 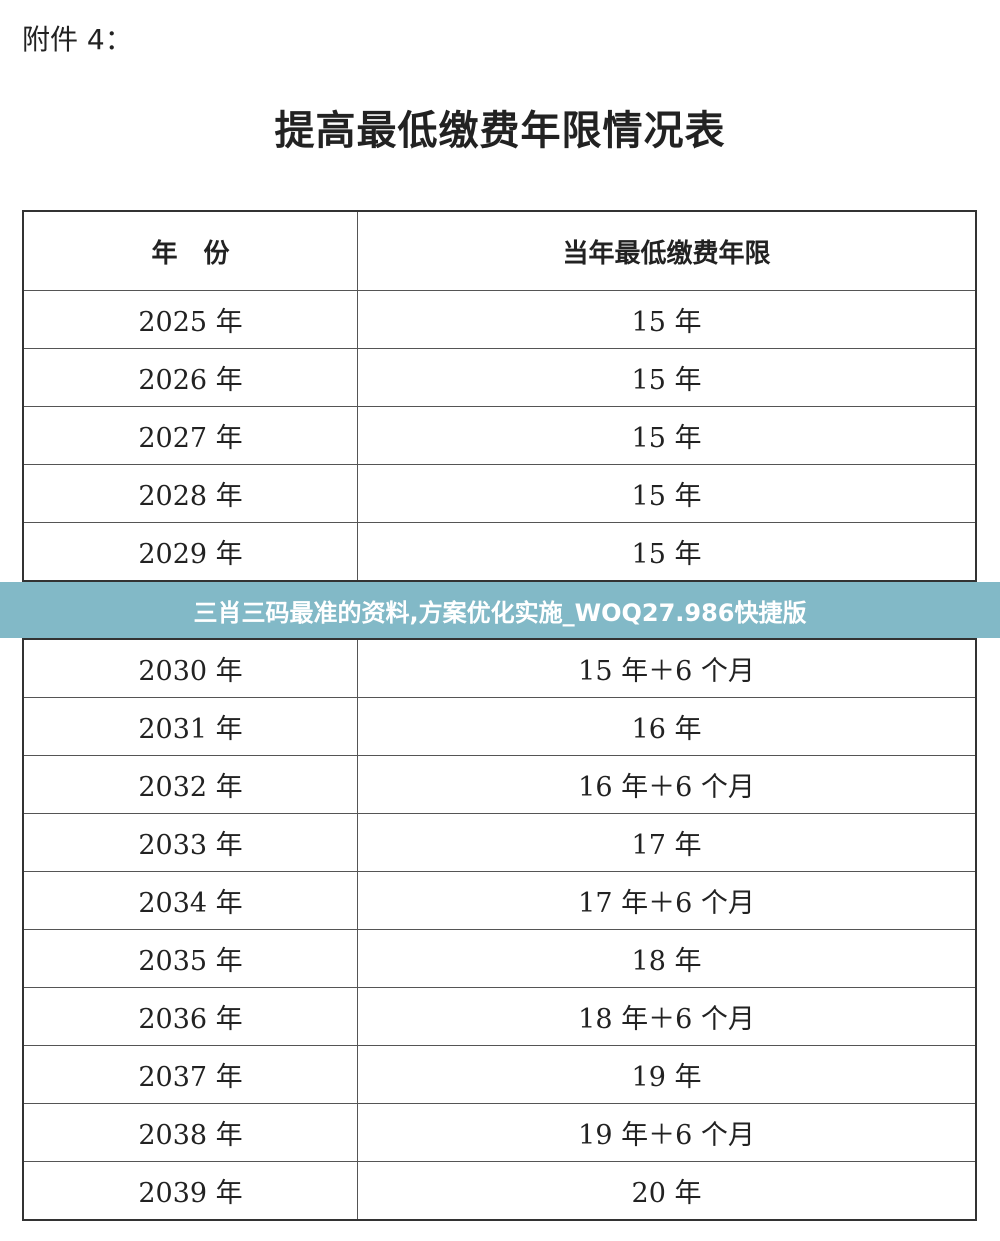 I want to click on table-row: 2034 年 17 年＋6 个月, so click(x=499, y=900).